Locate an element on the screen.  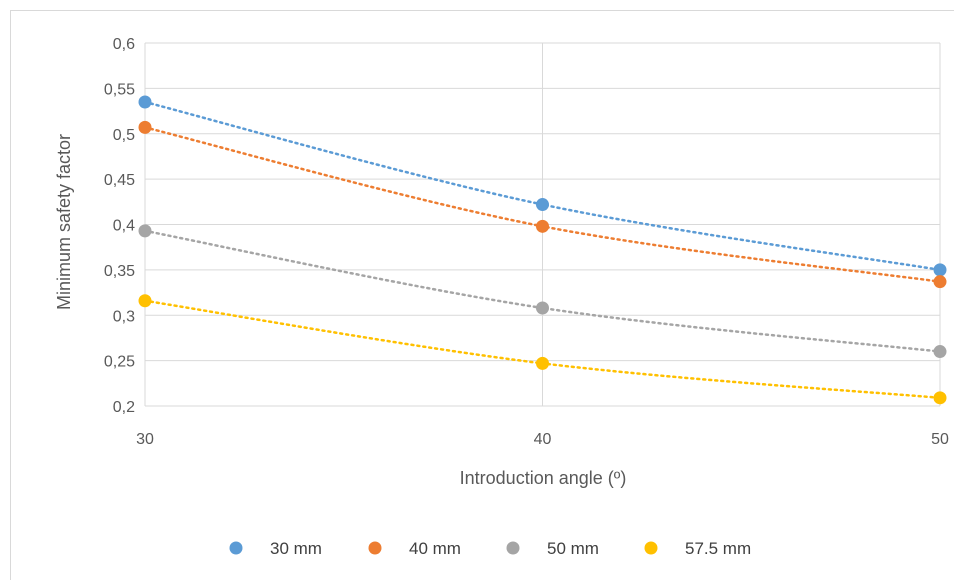
y-tick-label: 0,45 is located at coordinates (119, 180).